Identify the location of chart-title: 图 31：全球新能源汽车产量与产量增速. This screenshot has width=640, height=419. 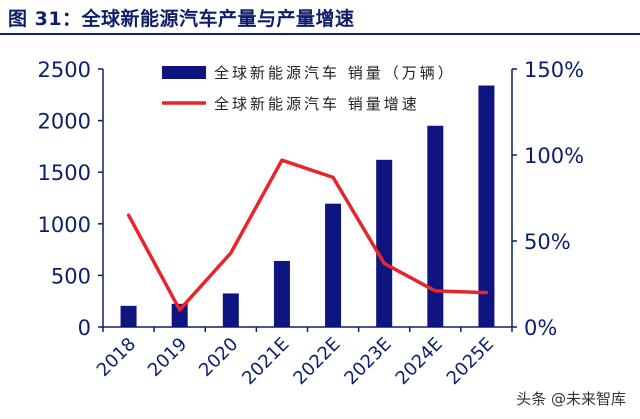
(181, 19).